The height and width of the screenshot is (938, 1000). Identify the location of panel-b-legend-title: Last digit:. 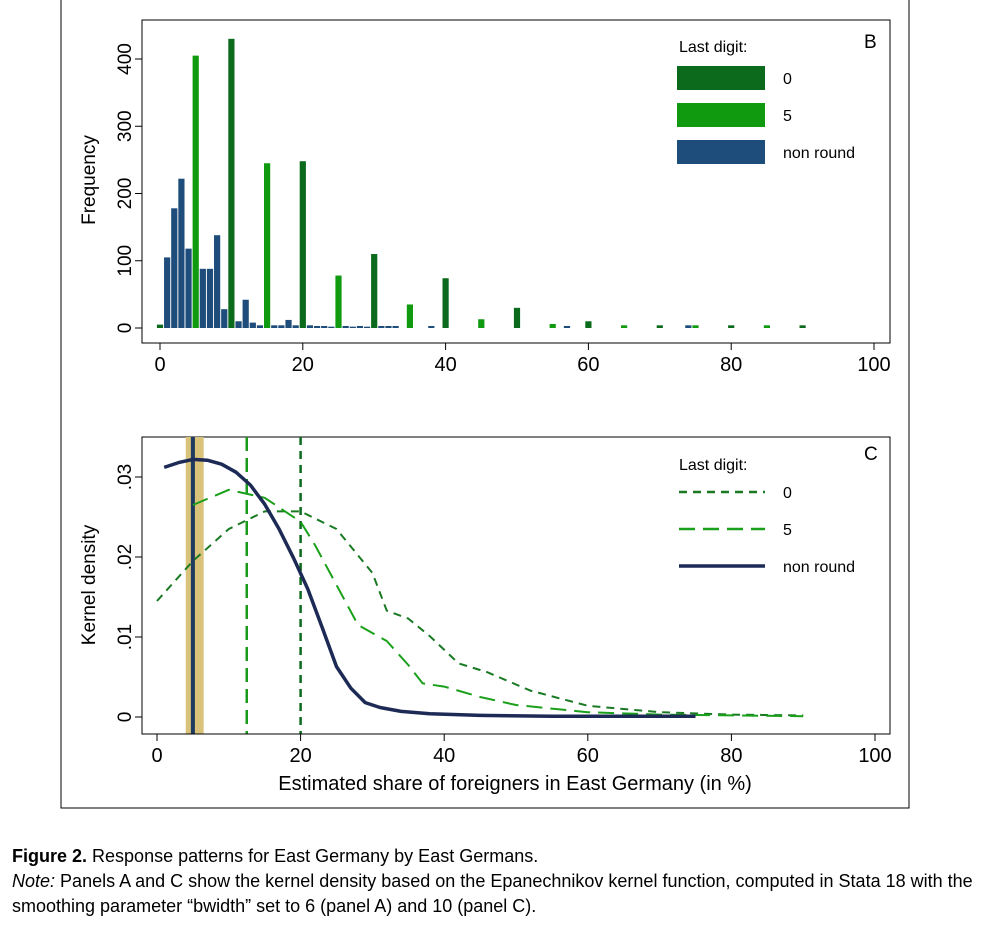
(713, 47).